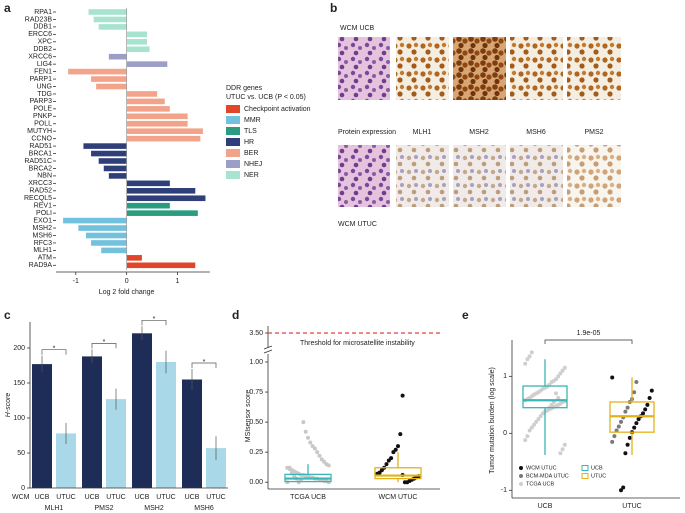  Describe the element at coordinates (235, 315) in the screenshot. I see `panel-letter: d` at that location.